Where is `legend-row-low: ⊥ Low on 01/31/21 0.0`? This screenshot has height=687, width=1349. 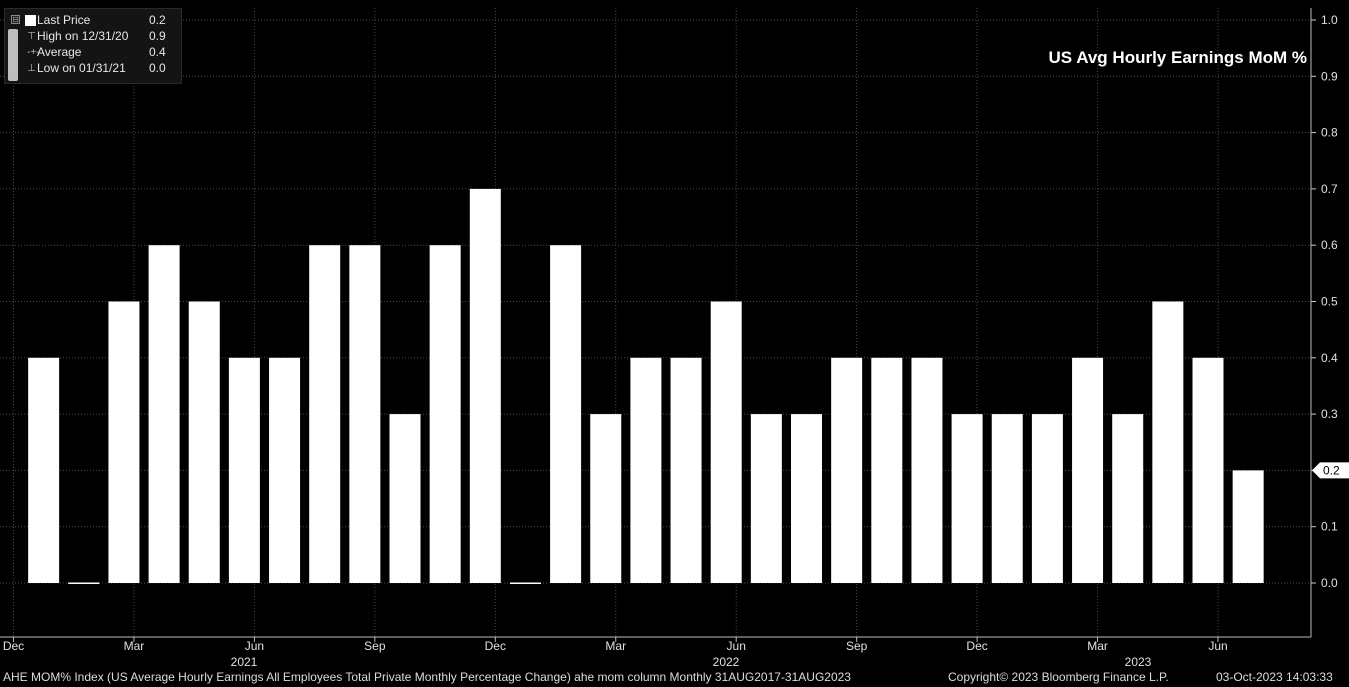
legend-row-low: ⊥ Low on 01/31/21 0.0 is located at coordinates (93, 69).